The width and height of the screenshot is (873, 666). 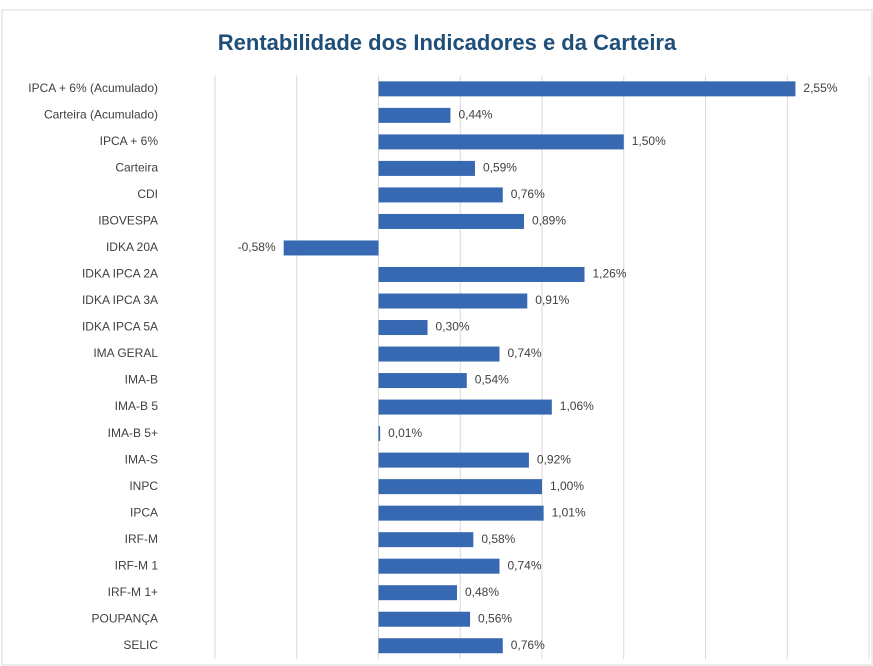 What do you see at coordinates (552, 300) in the screenshot?
I see `value-label: 0,91%` at bounding box center [552, 300].